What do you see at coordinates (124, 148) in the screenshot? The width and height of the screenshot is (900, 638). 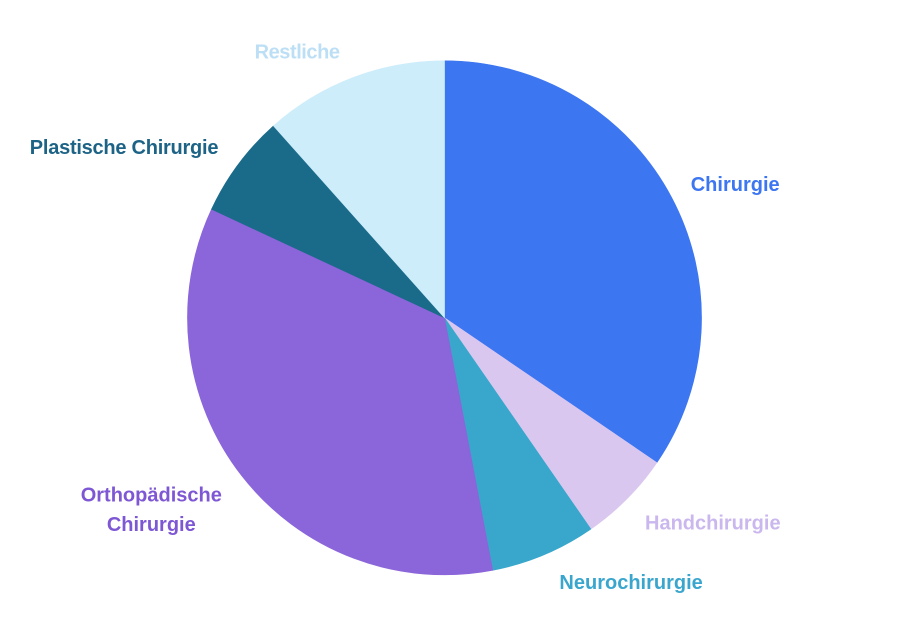 I see `svg-text: Plastische Chirurgie` at bounding box center [124, 148].